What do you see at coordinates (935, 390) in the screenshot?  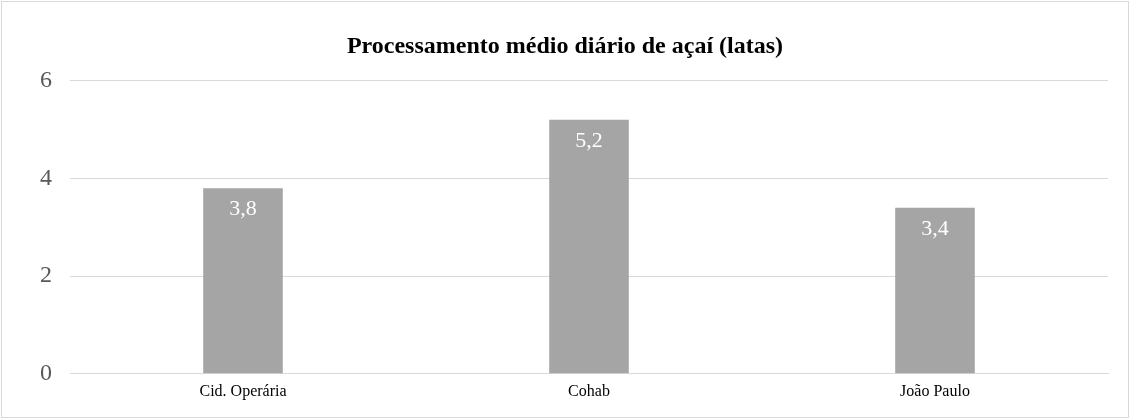 I see `x-tick-label: João Paulo` at bounding box center [935, 390].